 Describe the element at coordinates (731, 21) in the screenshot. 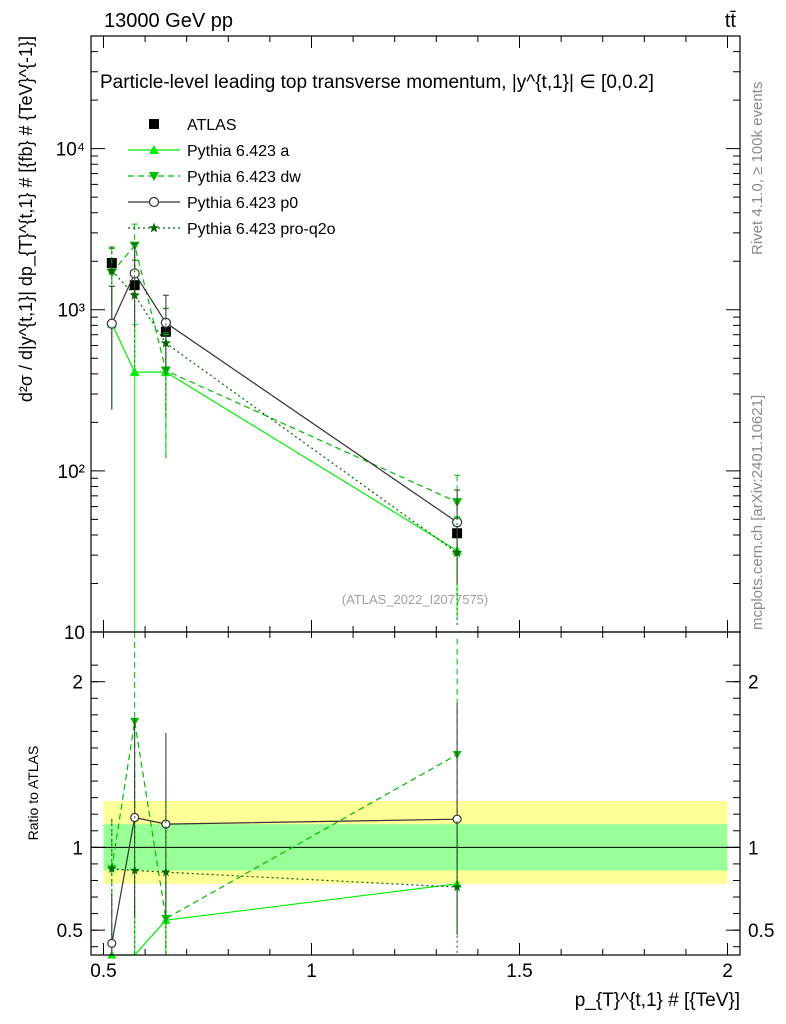

I see `header-final-state: tt̄` at that location.